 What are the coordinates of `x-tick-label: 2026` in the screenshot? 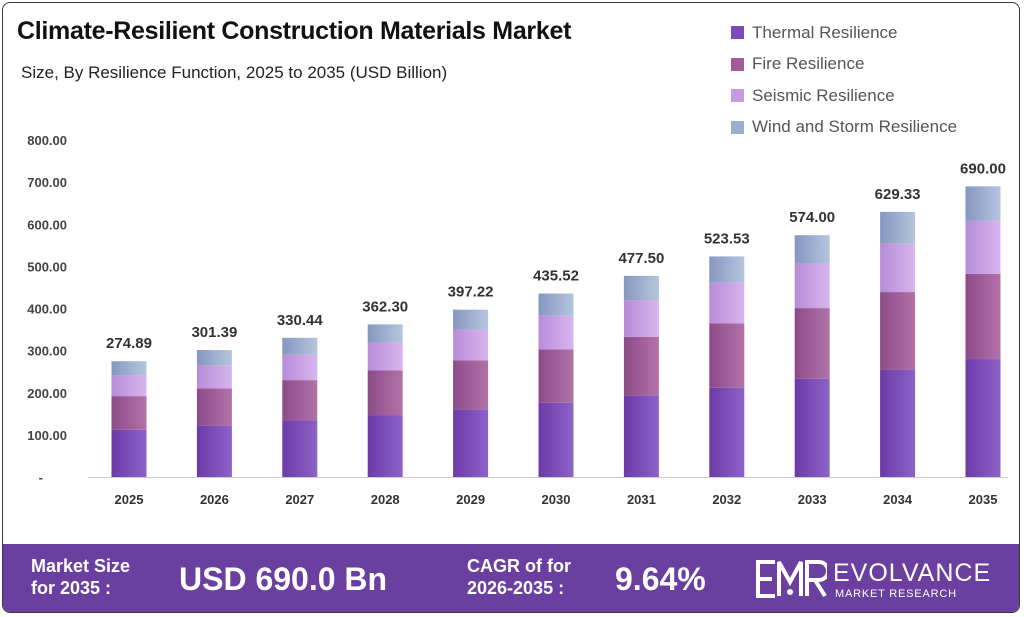 It's located at (214, 499).